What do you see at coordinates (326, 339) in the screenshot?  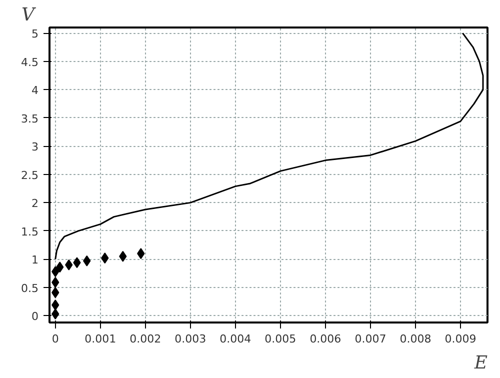 I see `x-tick-label: 0.006` at bounding box center [326, 339].